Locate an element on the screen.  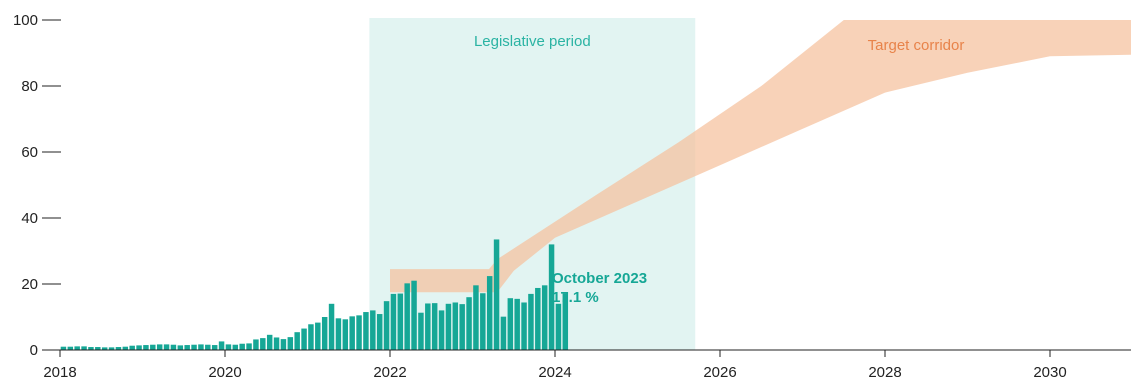
latest-value-label: October 2023 17.1 % is located at coordinates (601, 288).